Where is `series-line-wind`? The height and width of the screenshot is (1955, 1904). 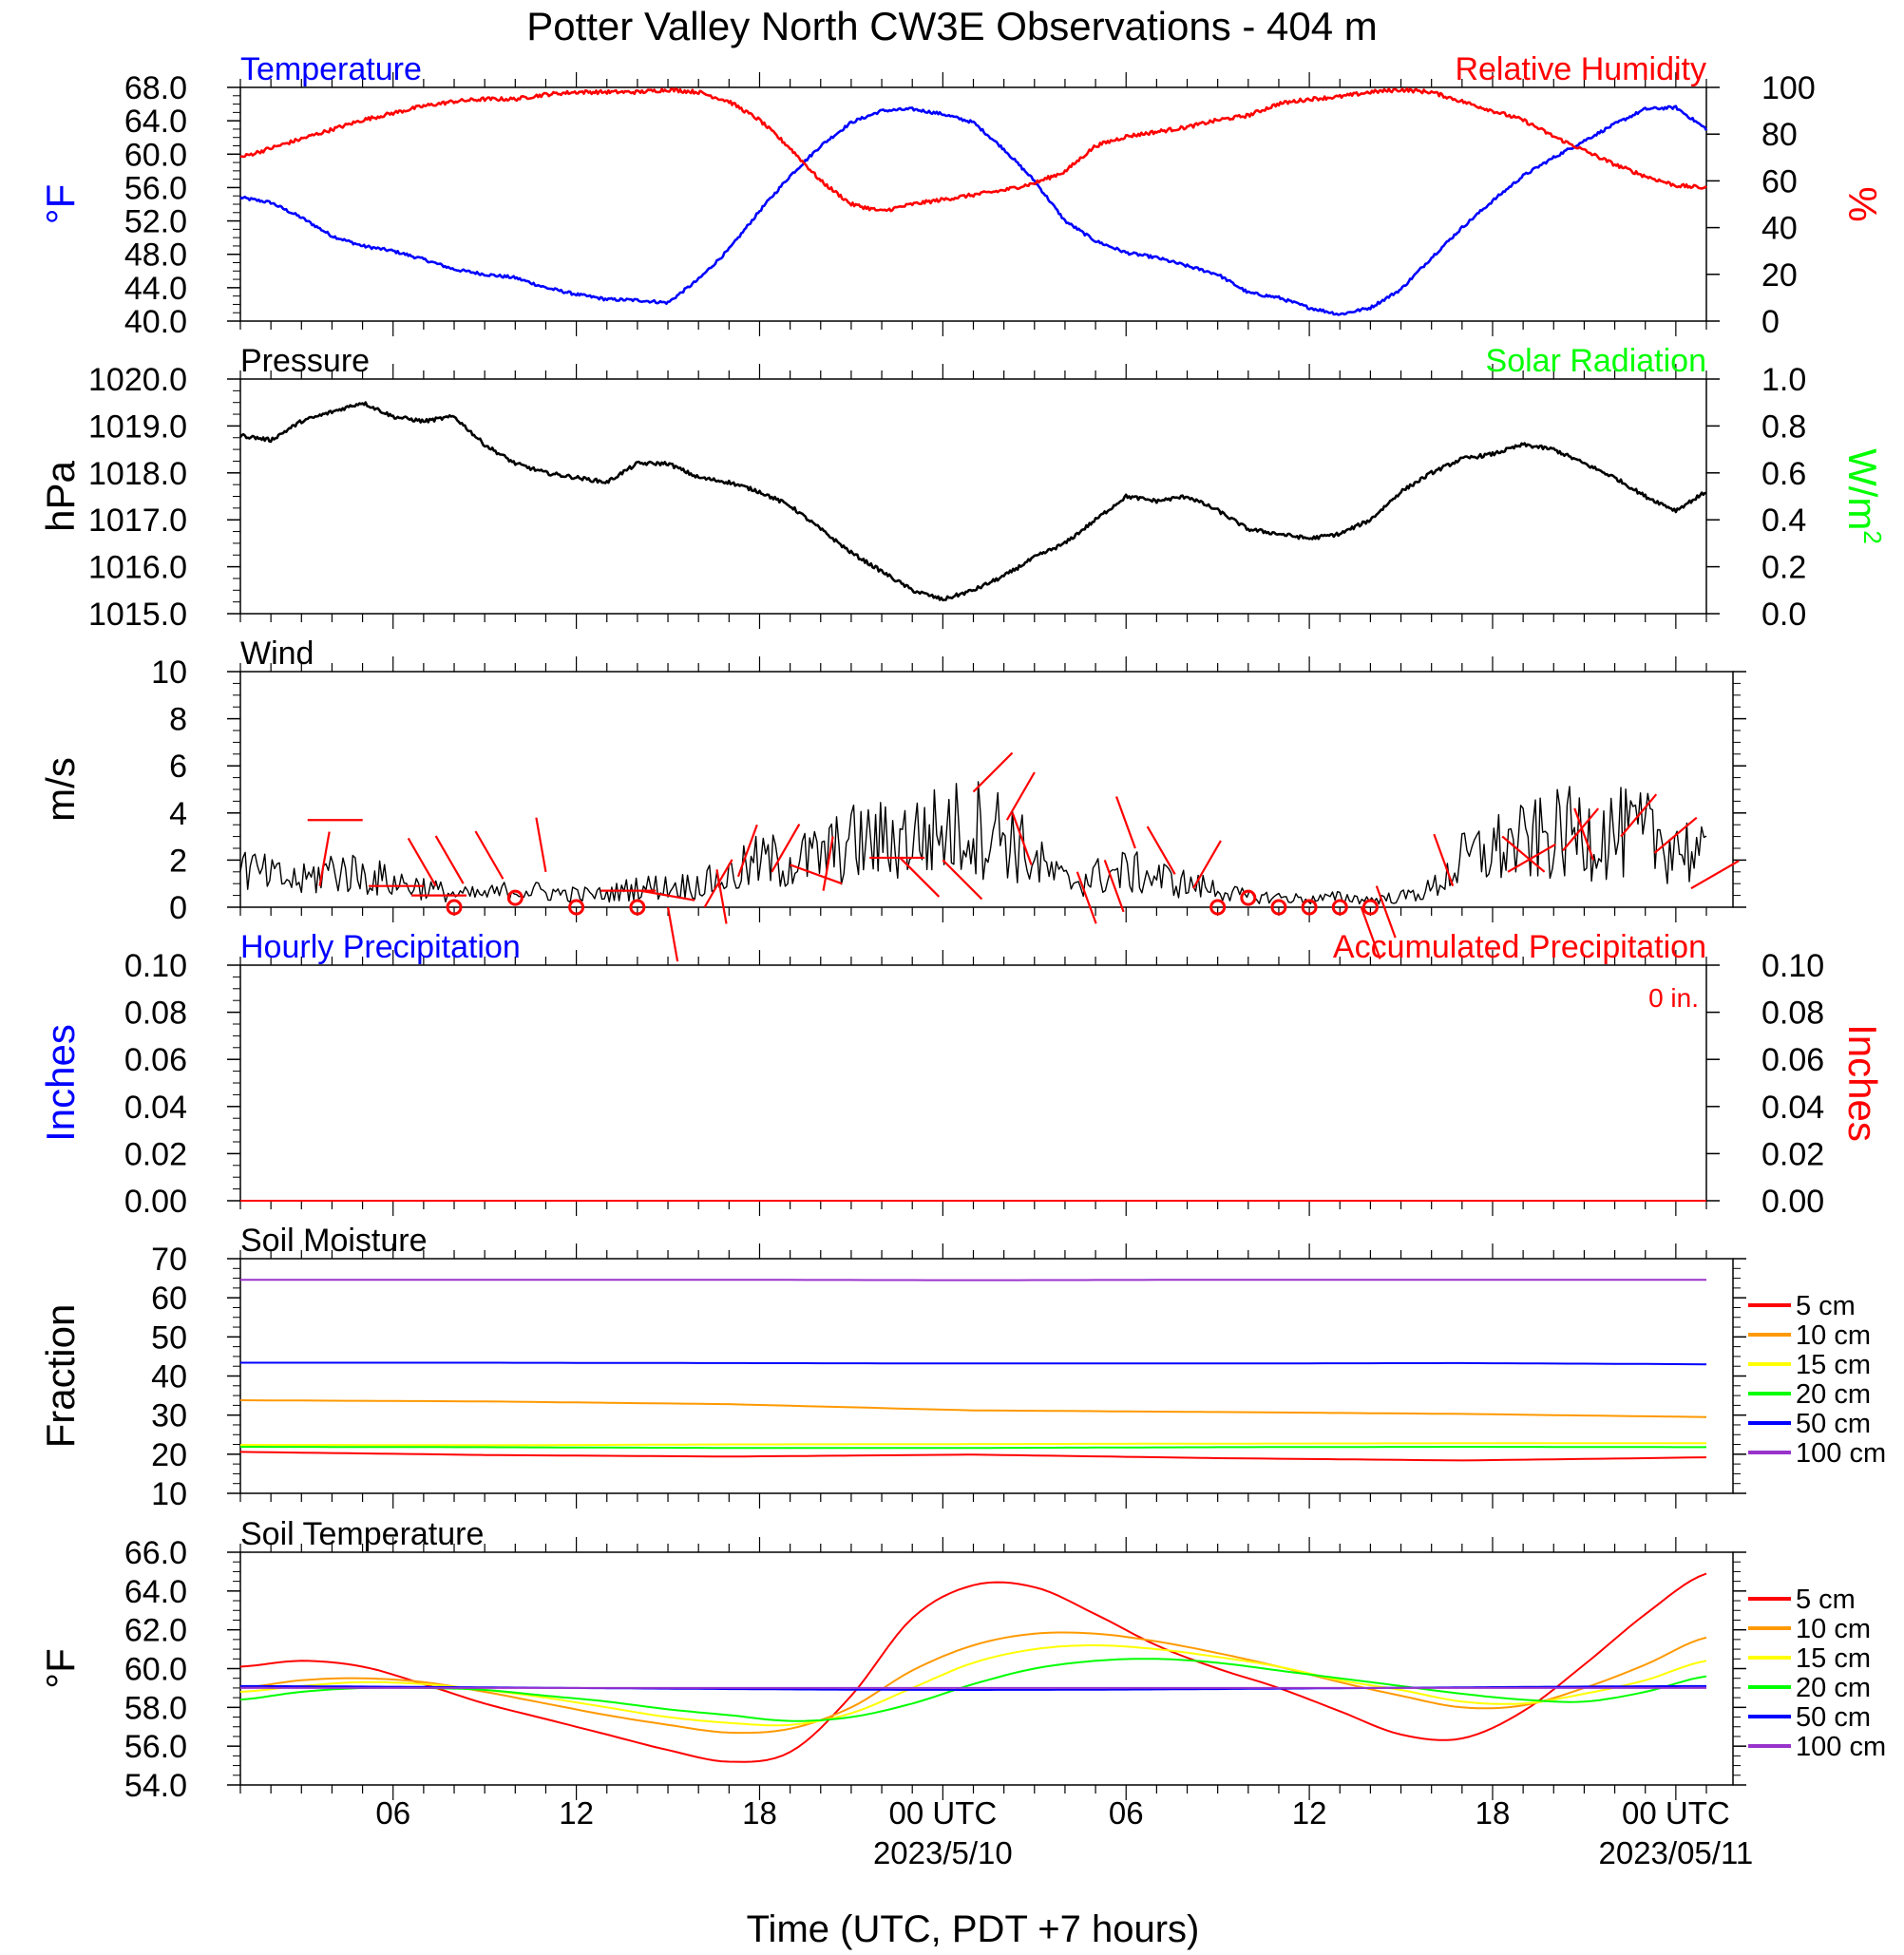 series-line-wind is located at coordinates (973, 843).